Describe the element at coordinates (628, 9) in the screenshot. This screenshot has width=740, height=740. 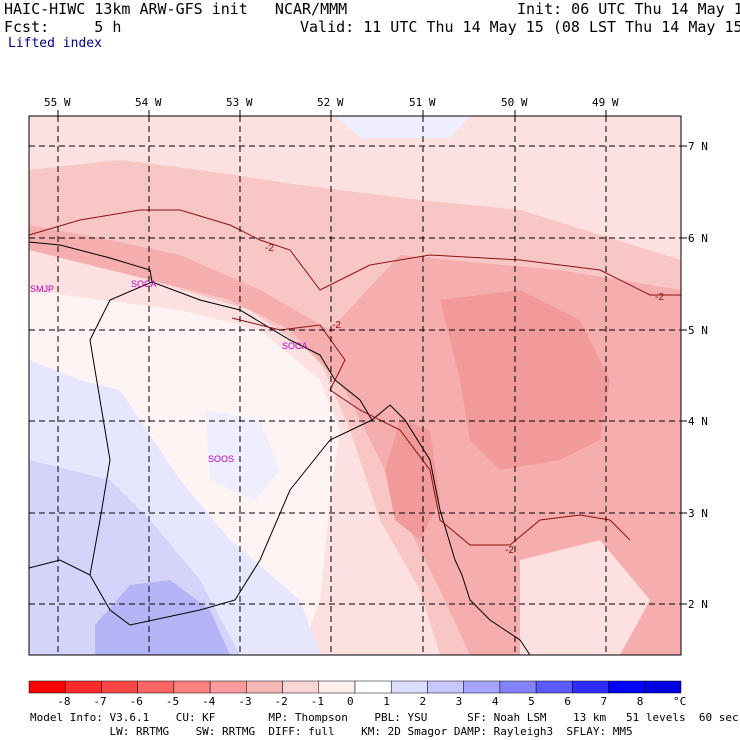
I see `init-time: Init: 06 UTC Thu 14 May 15` at that location.